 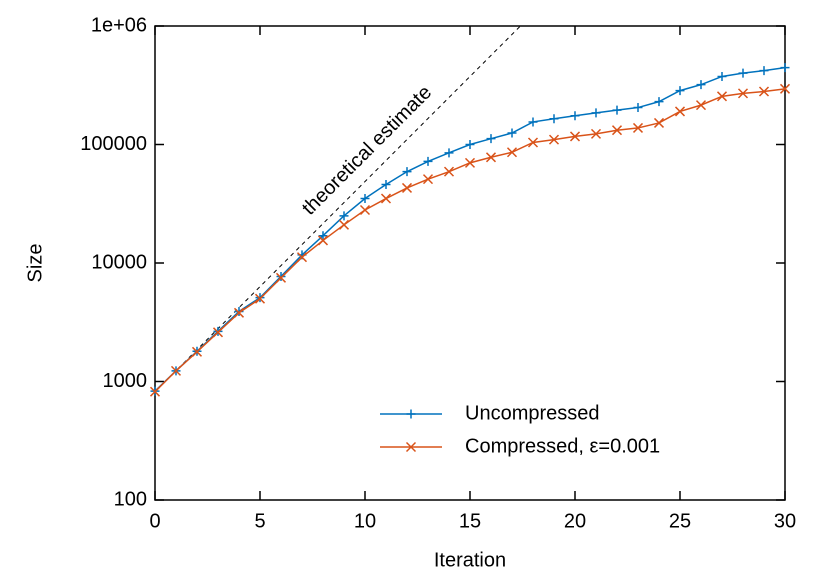 I want to click on x-axis-label: Iteration, so click(x=470, y=560).